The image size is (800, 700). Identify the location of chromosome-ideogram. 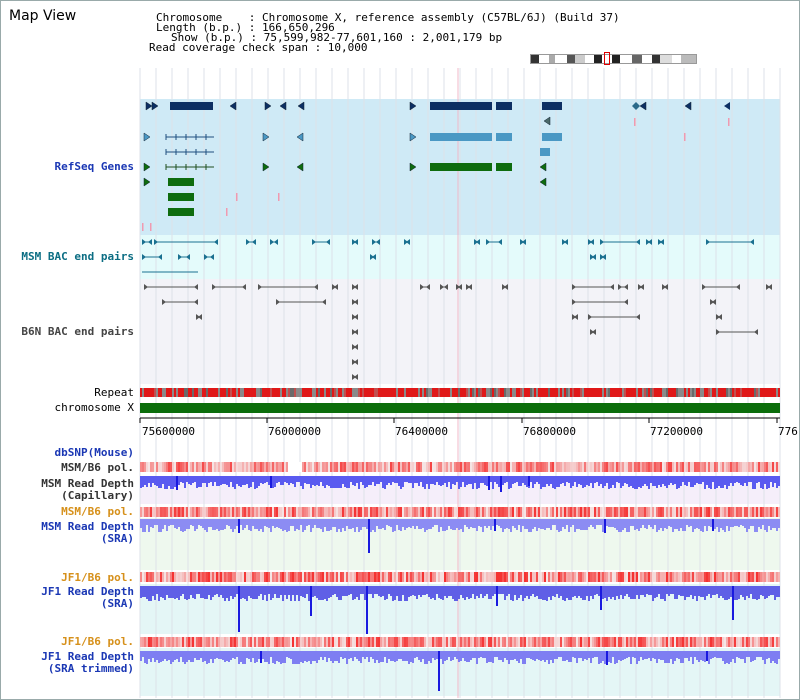
(613, 59).